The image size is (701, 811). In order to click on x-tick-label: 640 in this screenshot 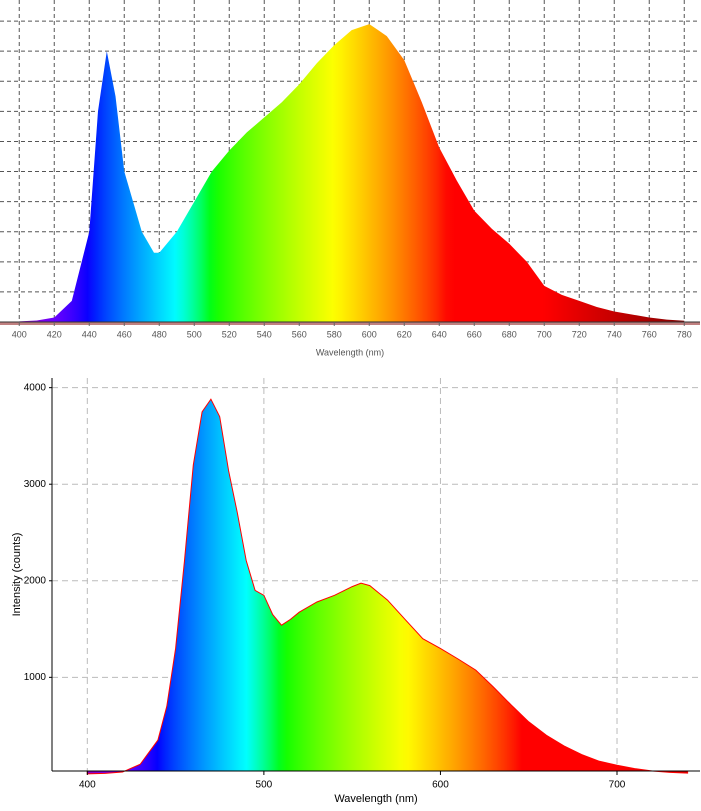, I will do `click(439, 334)`.